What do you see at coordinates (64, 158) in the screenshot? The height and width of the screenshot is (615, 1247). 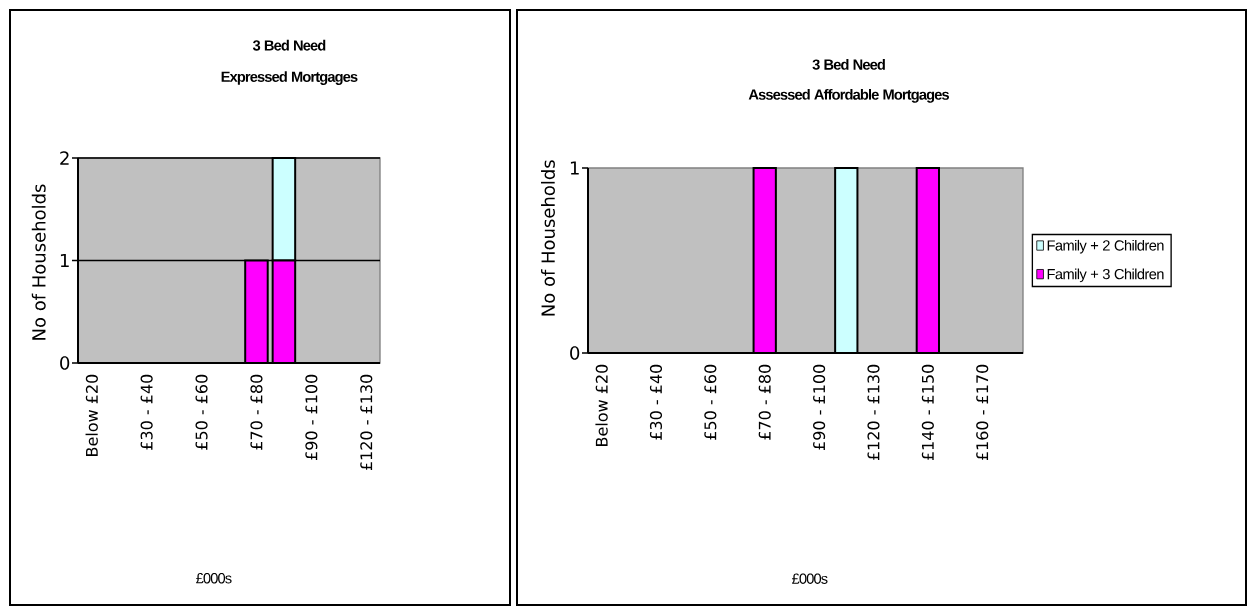 I see `y-tick-label: 2` at bounding box center [64, 158].